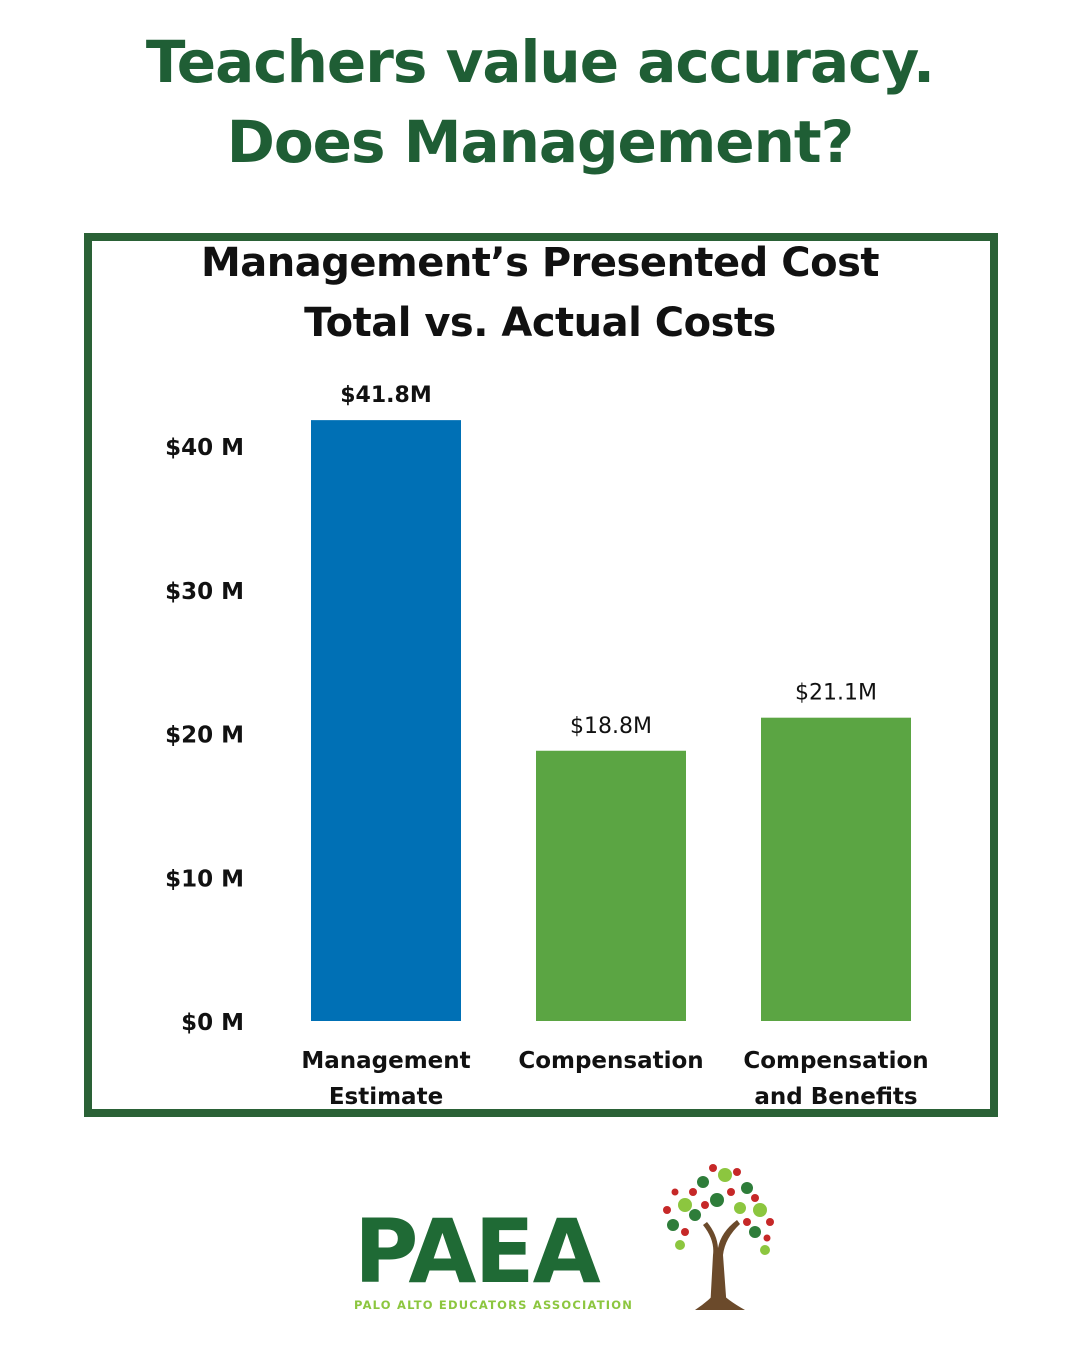  I want to click on bar-value-label: $41.8M, so click(385, 395).